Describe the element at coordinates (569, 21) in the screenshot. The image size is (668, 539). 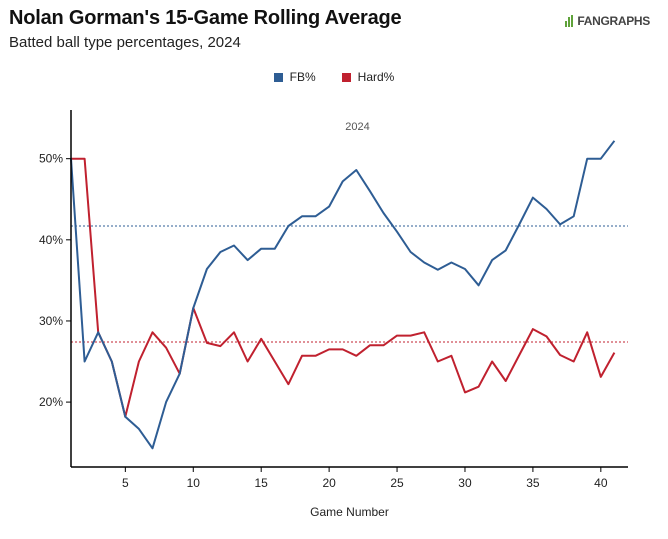
I see `fangraphs-logo-icon` at that location.